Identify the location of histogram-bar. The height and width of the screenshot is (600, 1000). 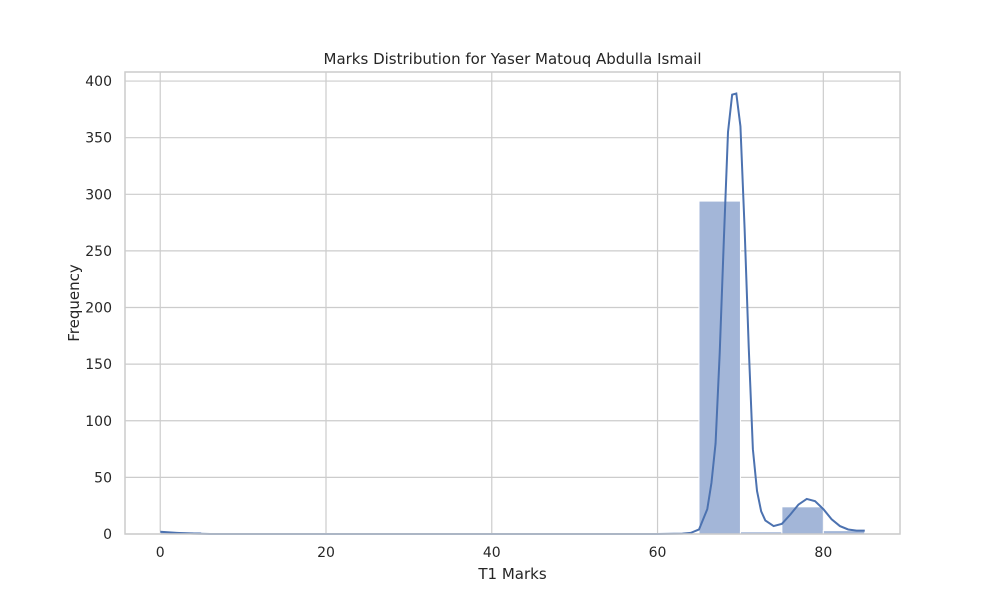
(802, 520).